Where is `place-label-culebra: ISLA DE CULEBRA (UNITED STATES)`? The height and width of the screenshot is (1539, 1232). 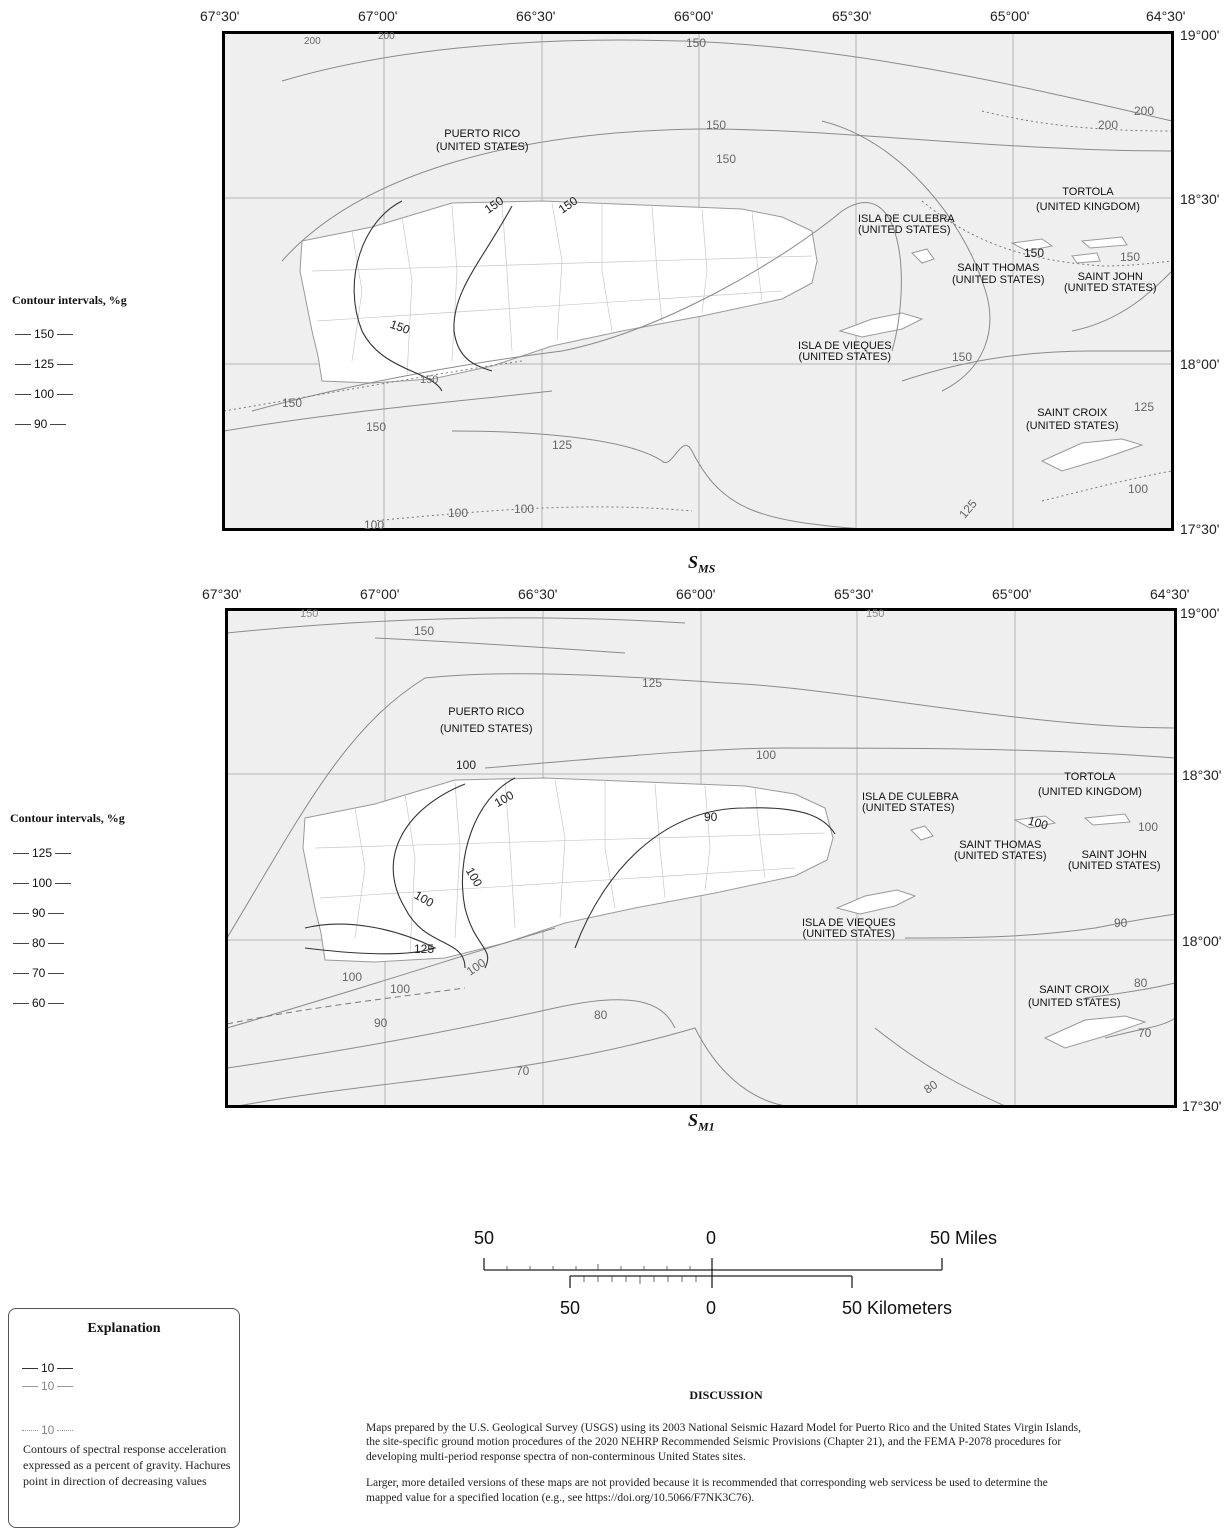 place-label-culebra: ISLA DE CULEBRA (UNITED STATES) is located at coordinates (906, 225).